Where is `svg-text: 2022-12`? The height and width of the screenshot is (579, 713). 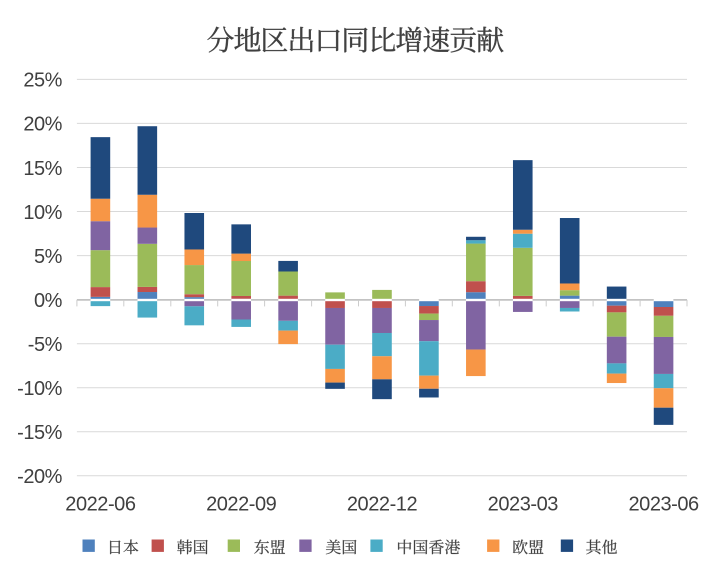
svg-text: 2022-12 is located at coordinates (382, 504).